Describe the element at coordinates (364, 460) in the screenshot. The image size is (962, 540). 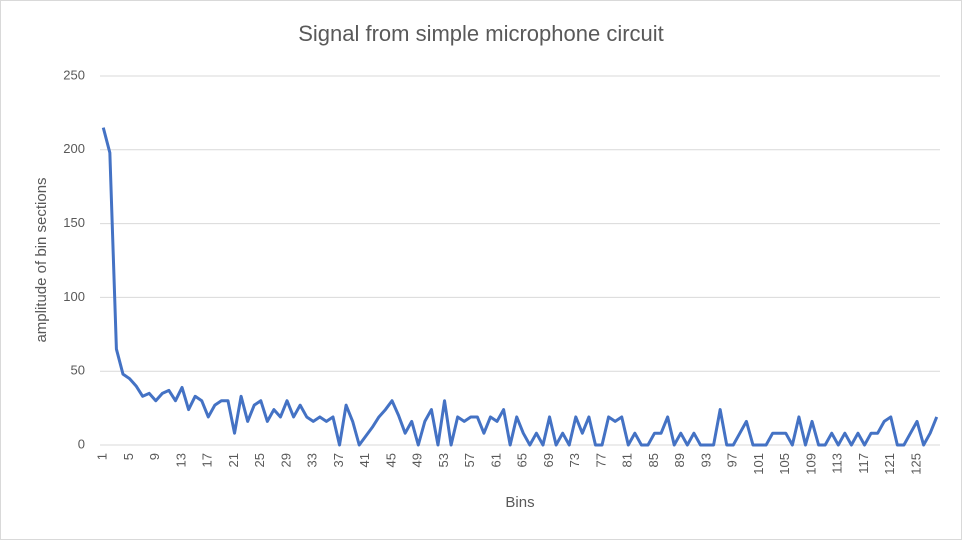
I see `x-tick-label: 41` at that location.